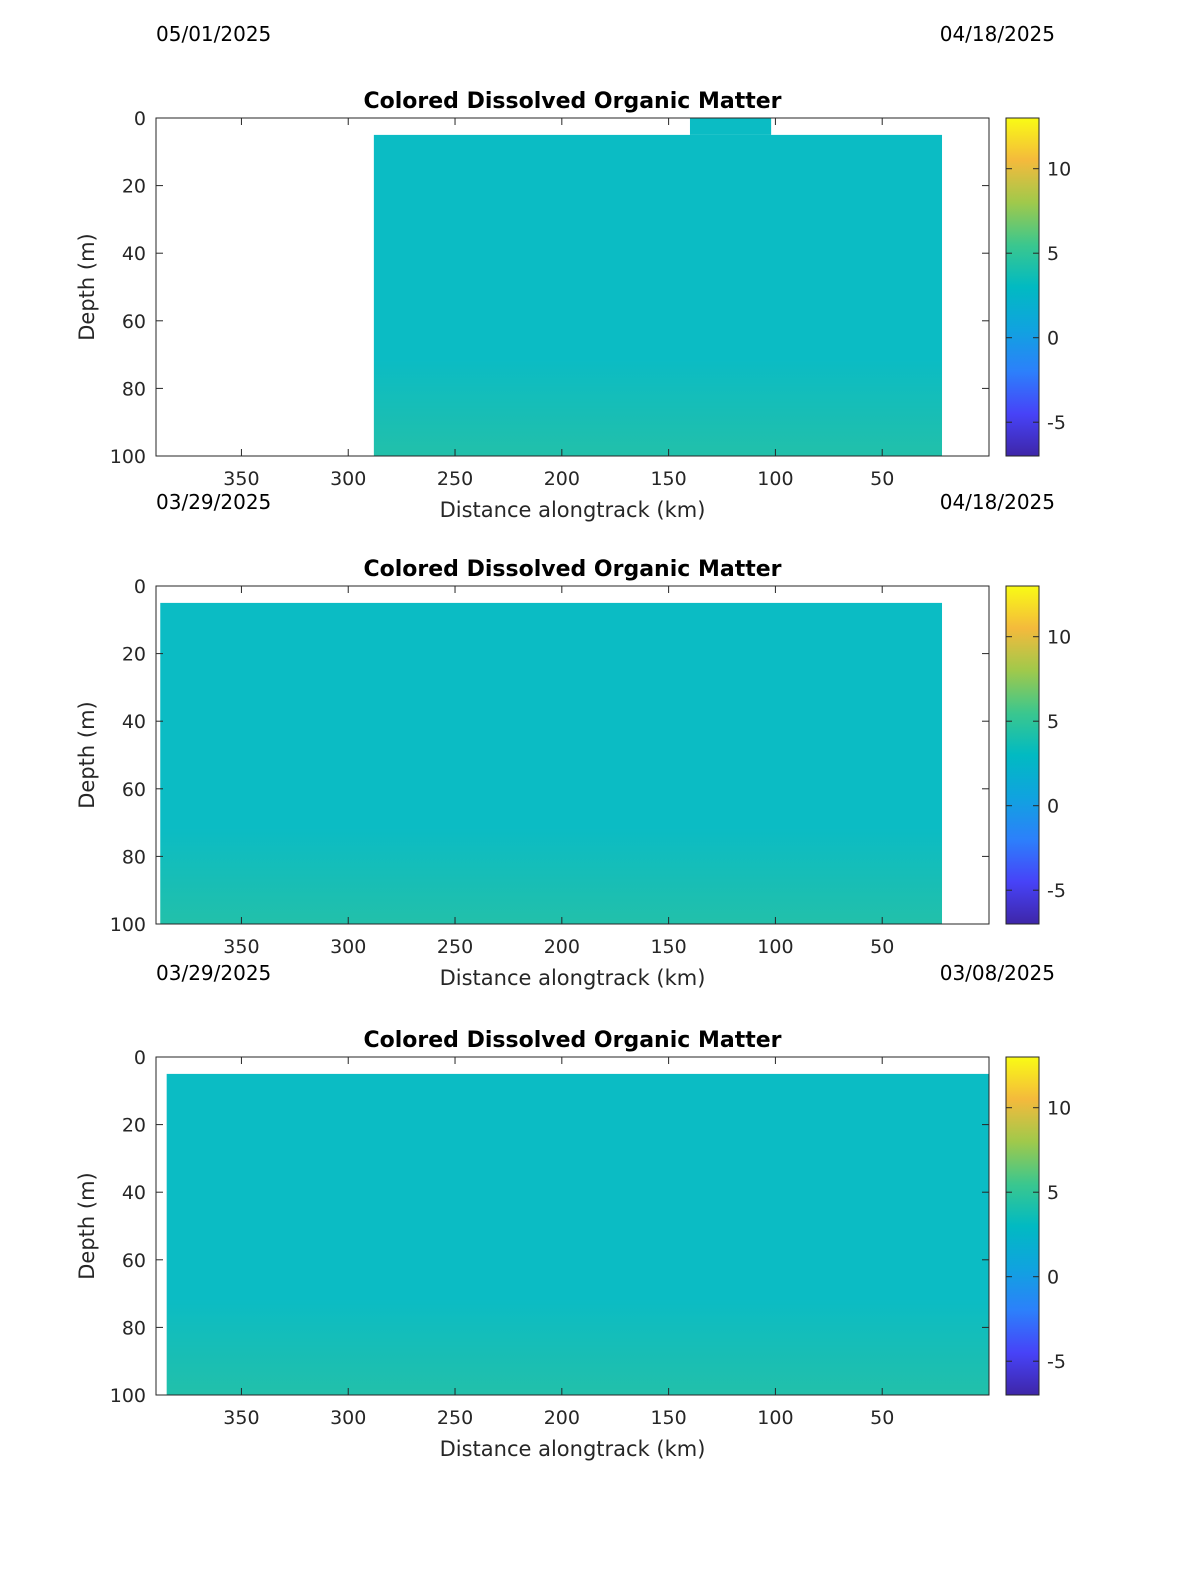 The height and width of the screenshot is (1575, 1200). Describe the element at coordinates (730, 126) in the screenshot. I see `shallow-data-patch` at that location.